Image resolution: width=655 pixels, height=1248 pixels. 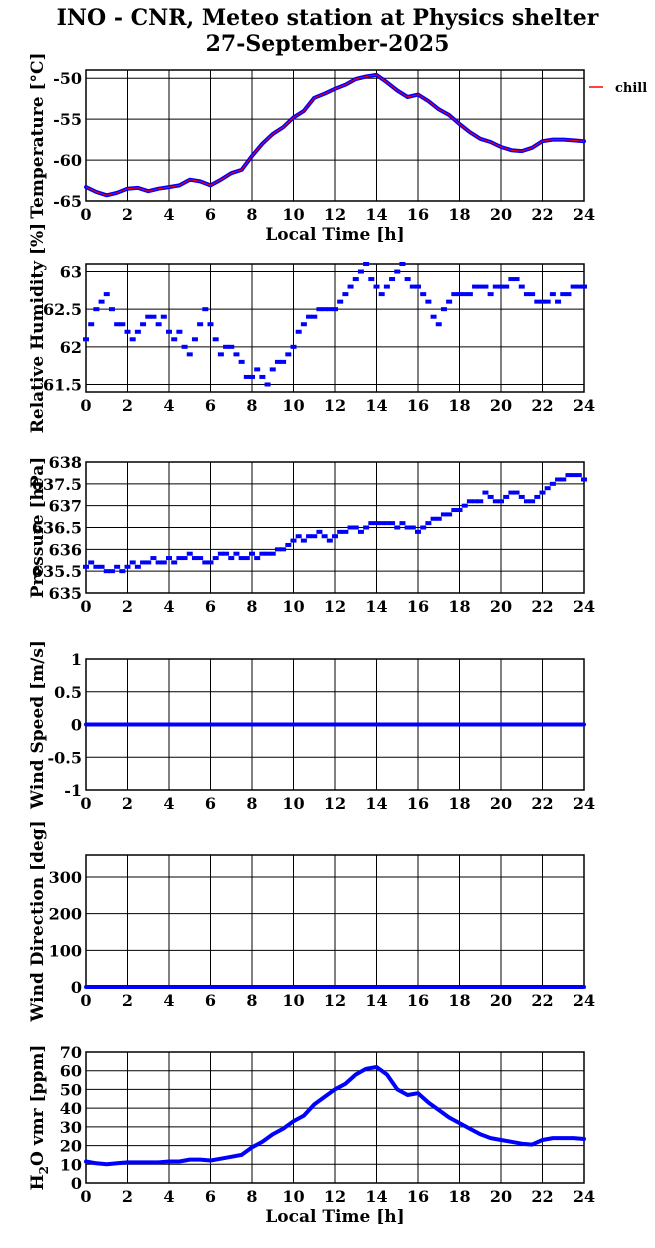 I want to click on y-tick-label: -1, so click(x=73, y=790).